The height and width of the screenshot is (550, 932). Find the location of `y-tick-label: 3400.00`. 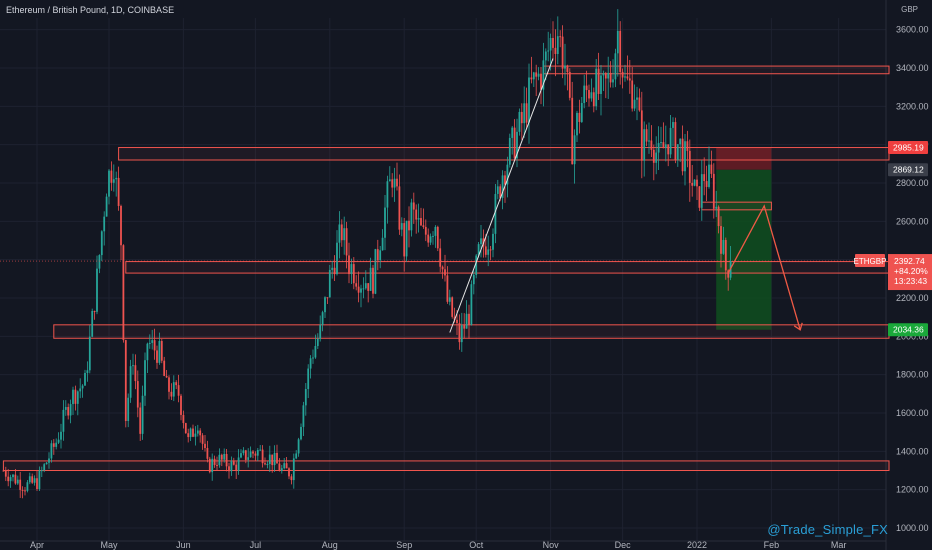

y-tick-label: 3400.00 is located at coordinates (912, 68).